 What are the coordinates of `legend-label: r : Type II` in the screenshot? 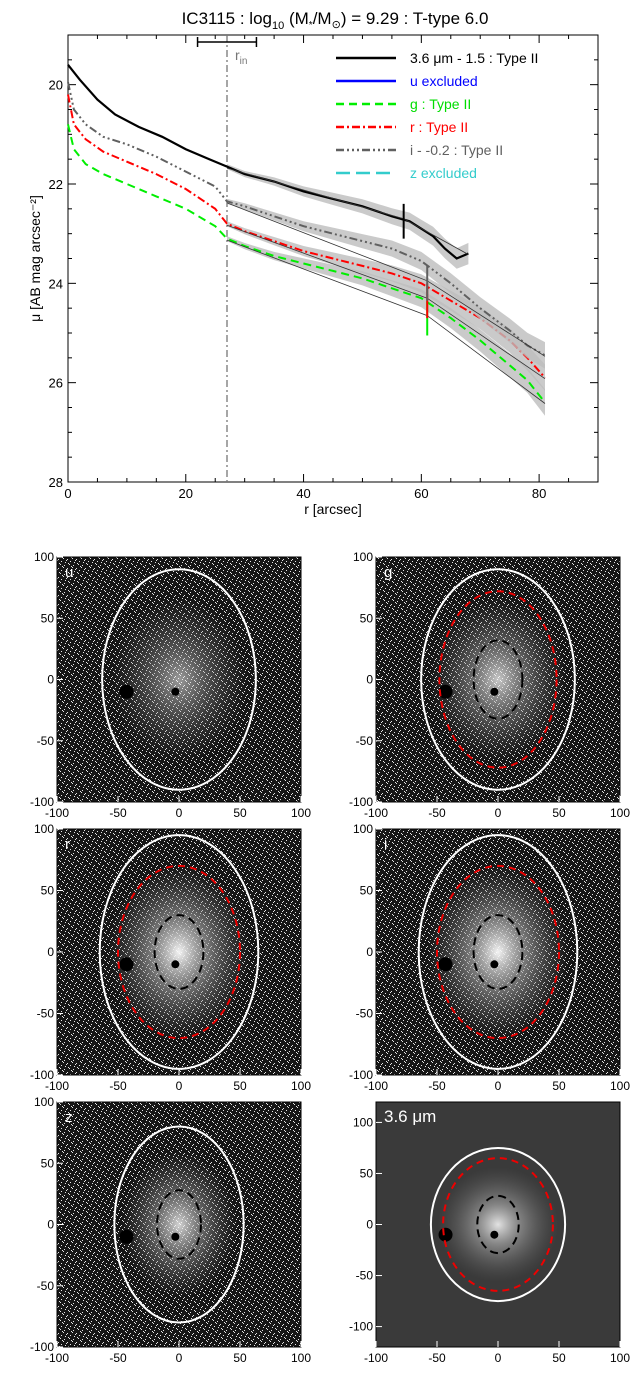 It's located at (439, 127).